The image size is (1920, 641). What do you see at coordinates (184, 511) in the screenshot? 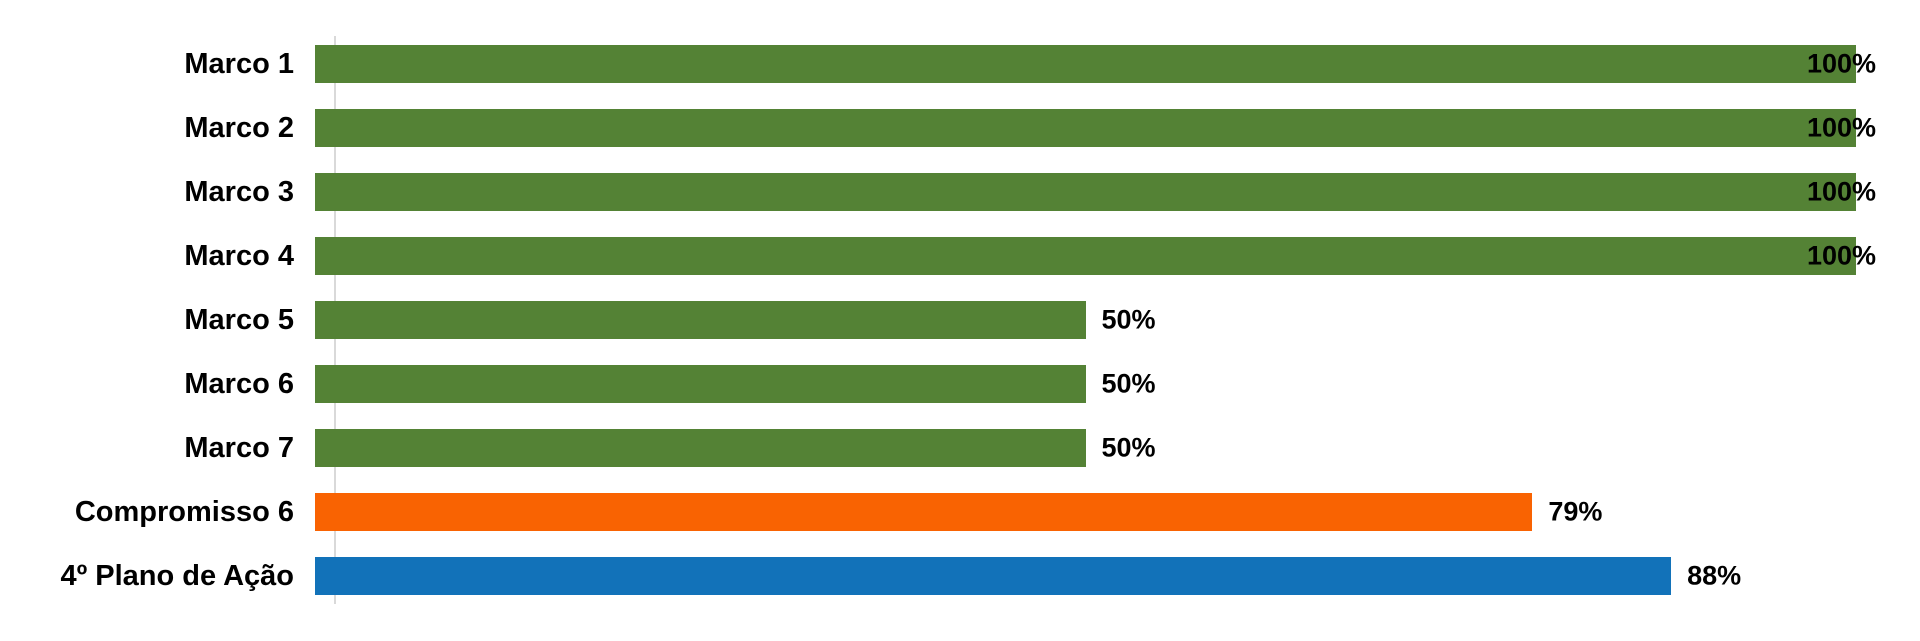
I see `category-label: Compromisso 6` at bounding box center [184, 511].